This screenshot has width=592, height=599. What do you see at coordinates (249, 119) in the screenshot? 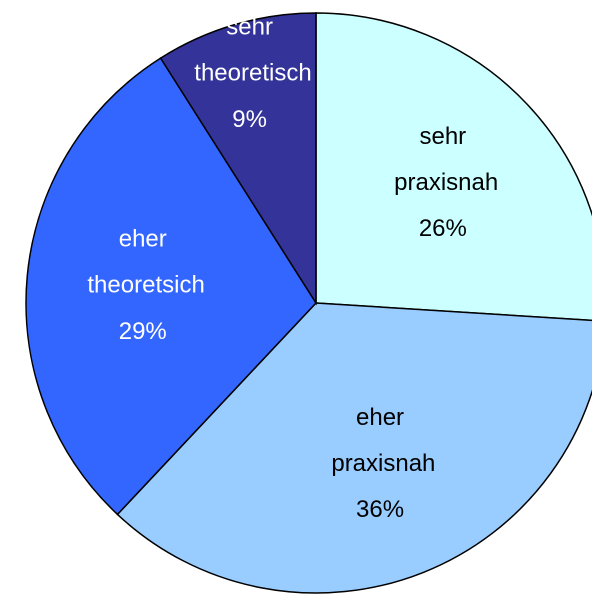
I see `slice-value-label: 9%` at bounding box center [249, 119].